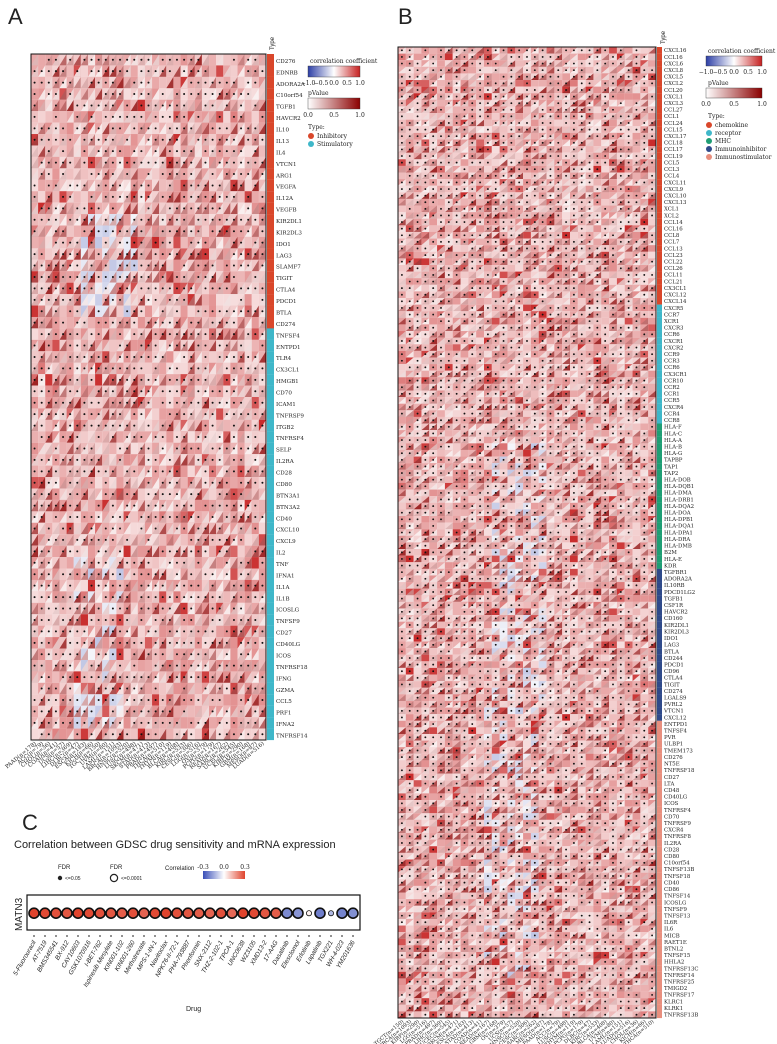 Image resolution: width=777 pixels, height=1044 pixels. What do you see at coordinates (282, 565) in the screenshot?
I see `row-label: TNF` at bounding box center [282, 565].